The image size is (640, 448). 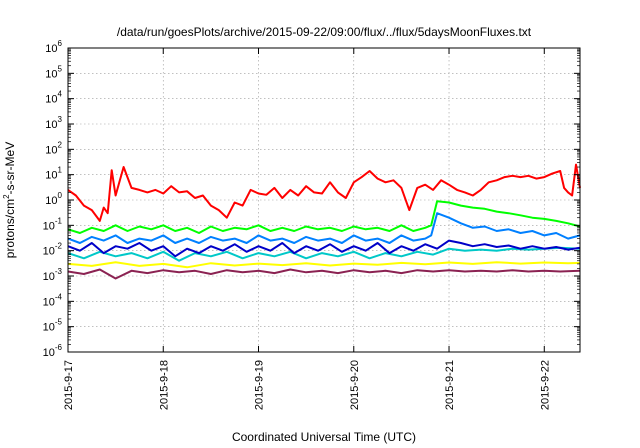 I want to click on x-tick-label: 2015-9-18, so click(x=164, y=385).